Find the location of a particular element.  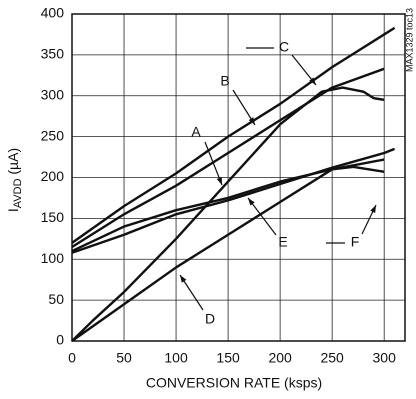

y-tick-label: 300 is located at coordinates (53, 94).